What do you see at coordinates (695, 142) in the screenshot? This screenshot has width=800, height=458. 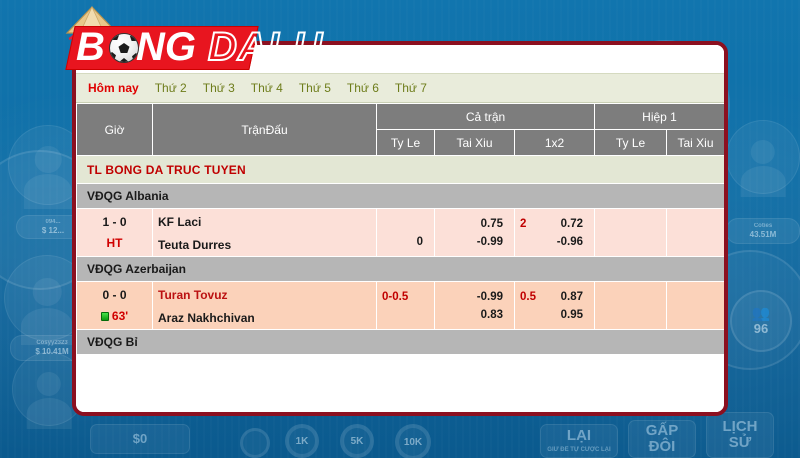 I see `col-header-taixiu-h1: Tai Xiu` at bounding box center [695, 142].